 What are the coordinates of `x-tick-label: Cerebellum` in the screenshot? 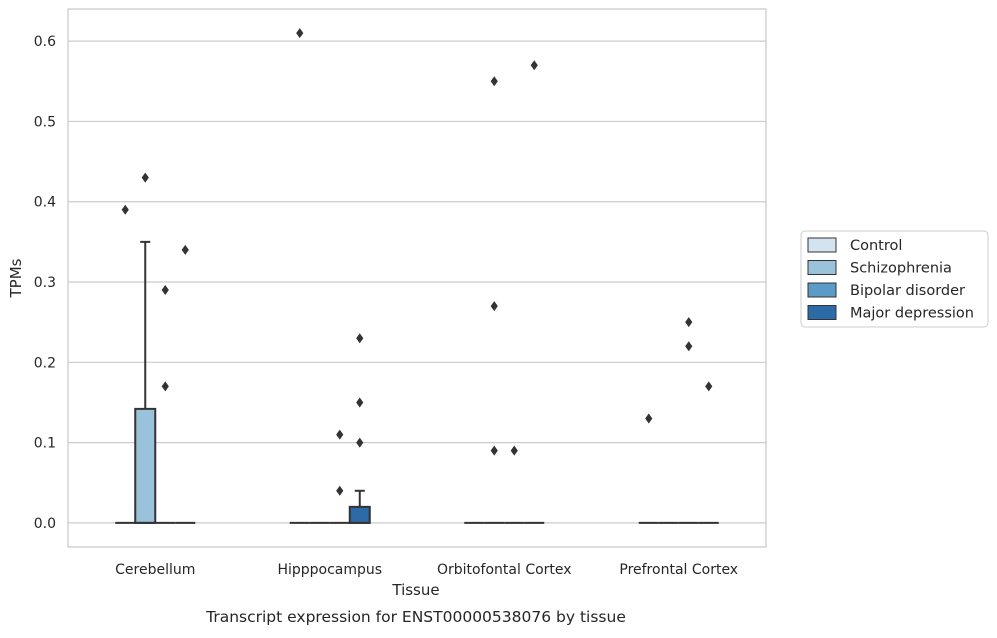 It's located at (155, 570).